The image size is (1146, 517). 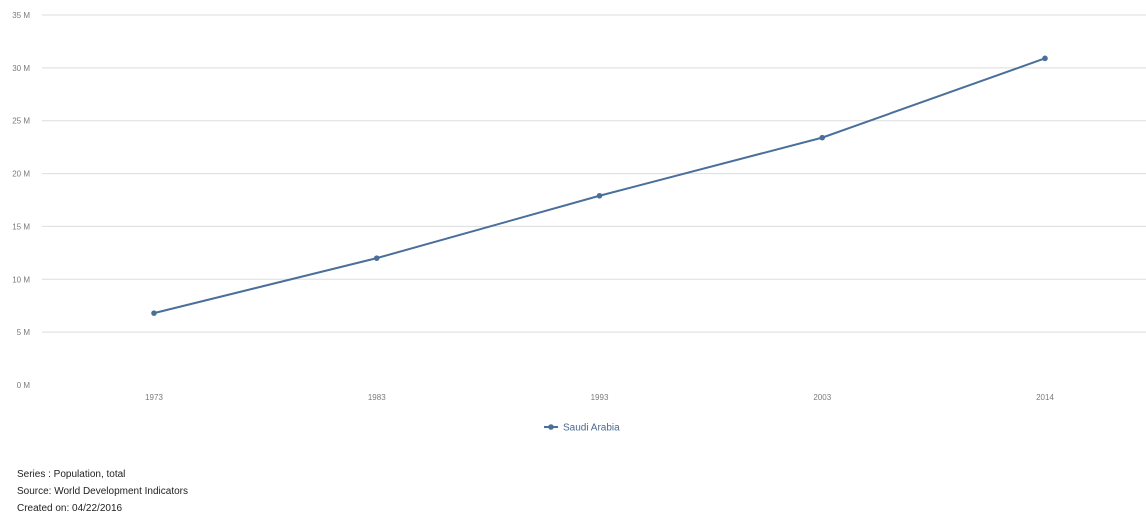 I want to click on y-tick-label: 30 M, so click(x=21, y=68).